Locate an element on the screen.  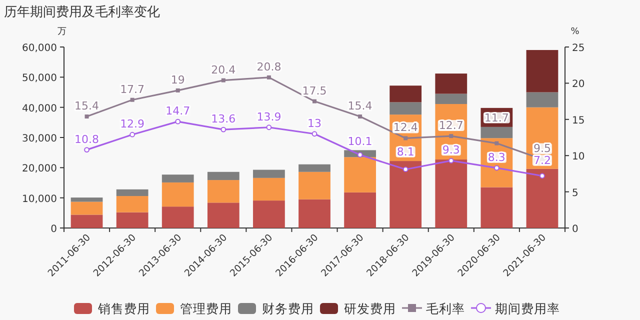
data-label: 7.2 is located at coordinates (542, 160).